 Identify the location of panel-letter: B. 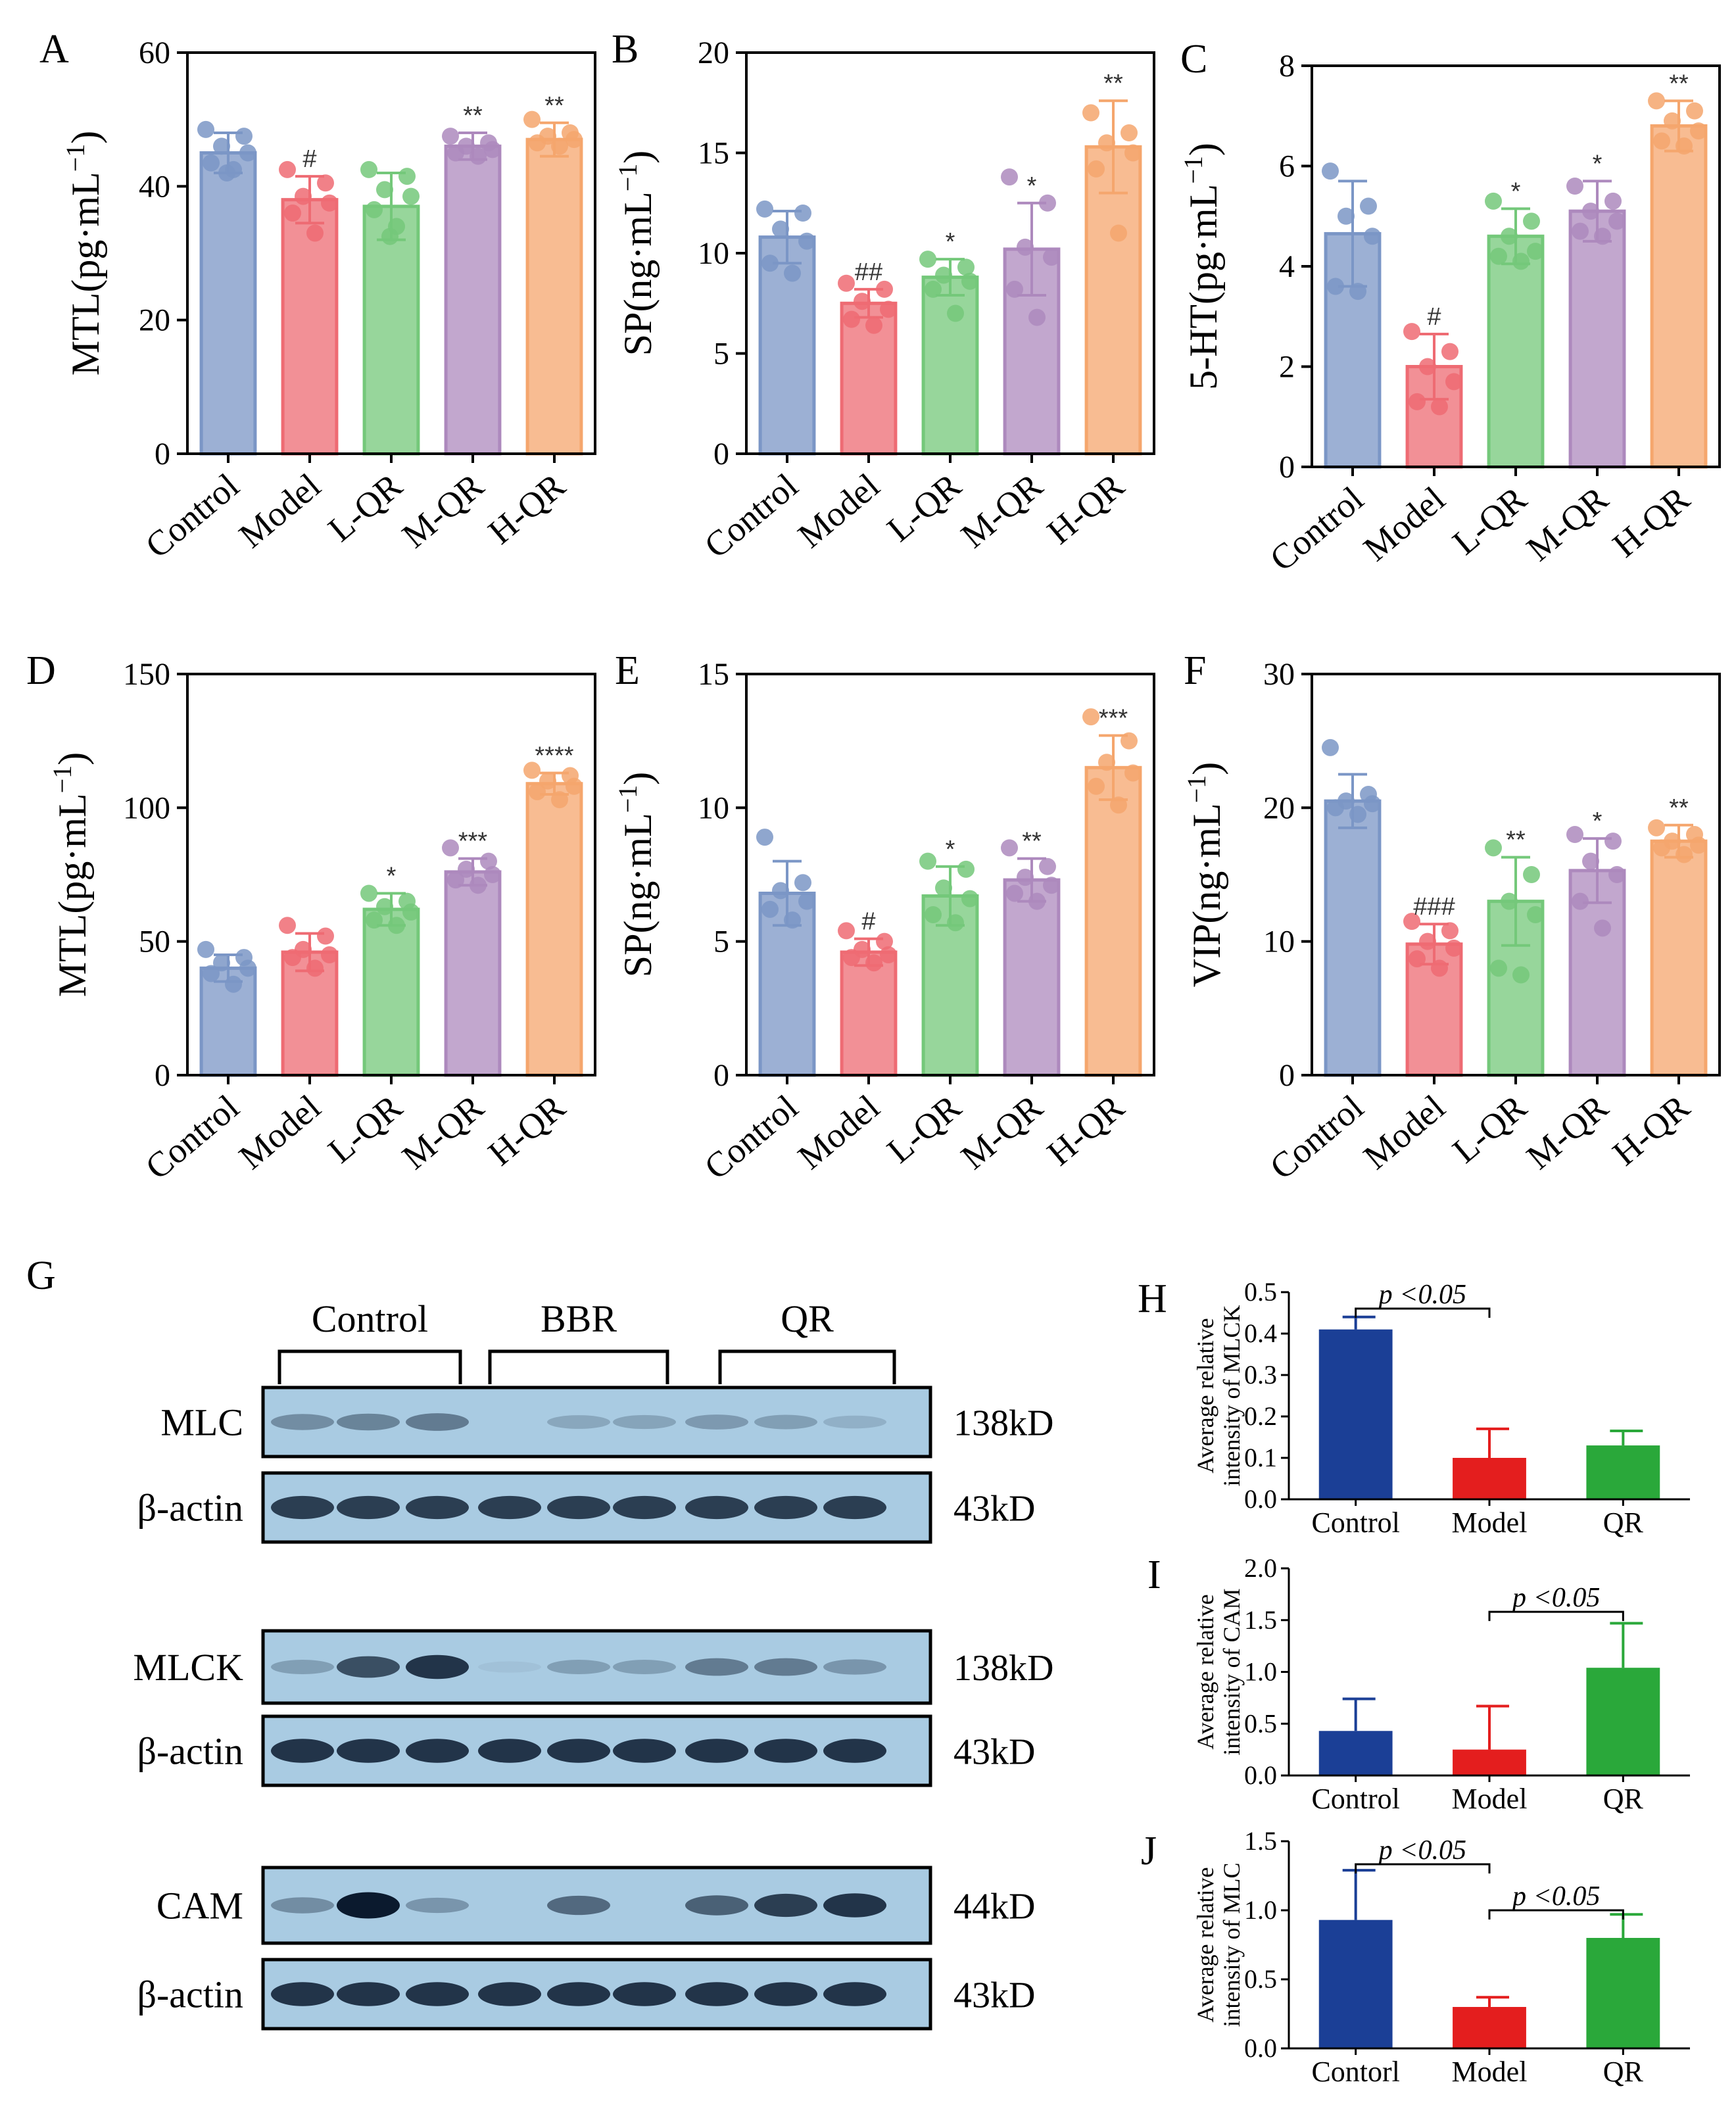
(625, 49).